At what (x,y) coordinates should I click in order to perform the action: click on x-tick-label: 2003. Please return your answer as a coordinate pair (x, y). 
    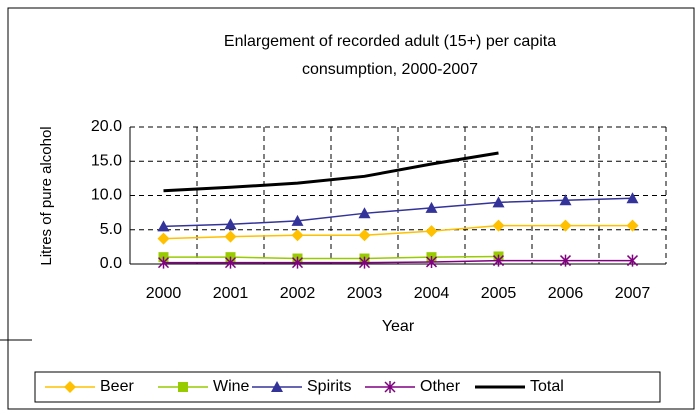
    Looking at the image, I should click on (365, 293).